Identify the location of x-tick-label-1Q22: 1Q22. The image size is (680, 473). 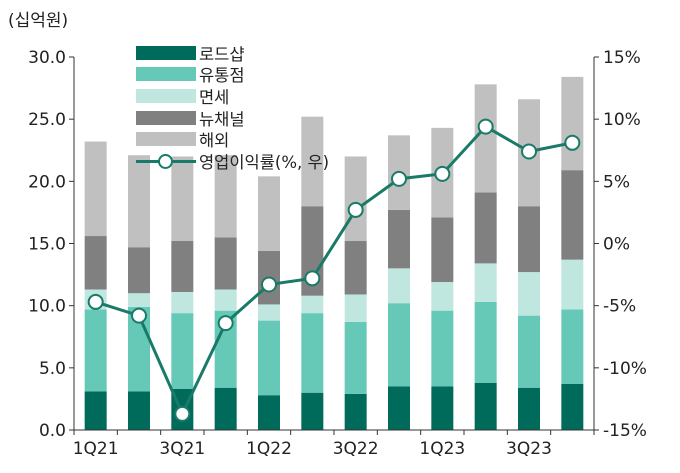
(269, 449).